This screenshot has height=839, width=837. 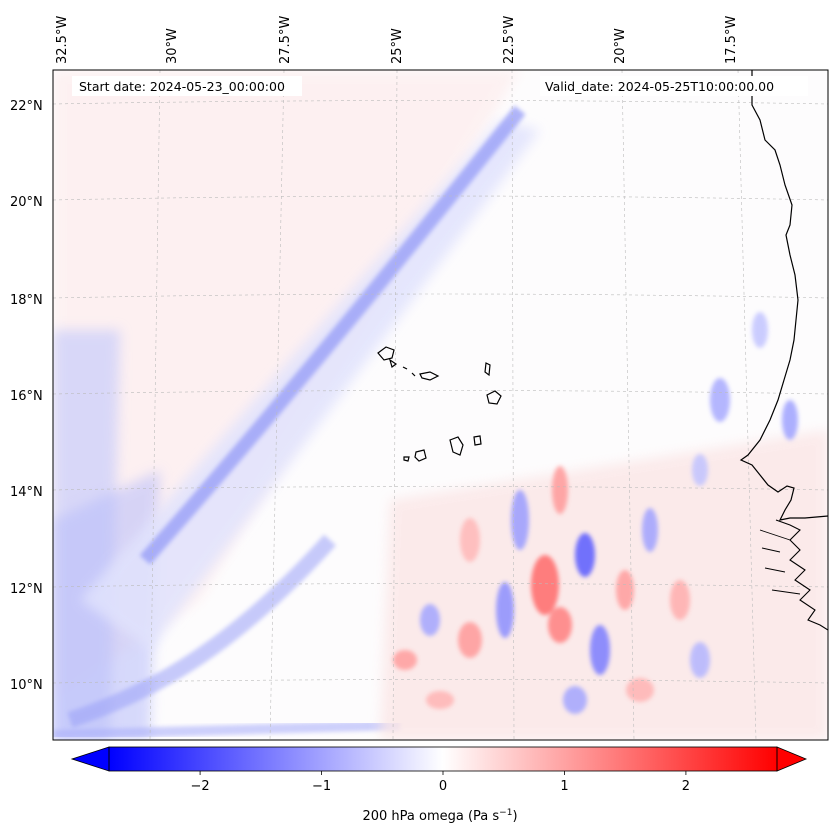 I want to click on lon-label: 20°W, so click(x=620, y=46).